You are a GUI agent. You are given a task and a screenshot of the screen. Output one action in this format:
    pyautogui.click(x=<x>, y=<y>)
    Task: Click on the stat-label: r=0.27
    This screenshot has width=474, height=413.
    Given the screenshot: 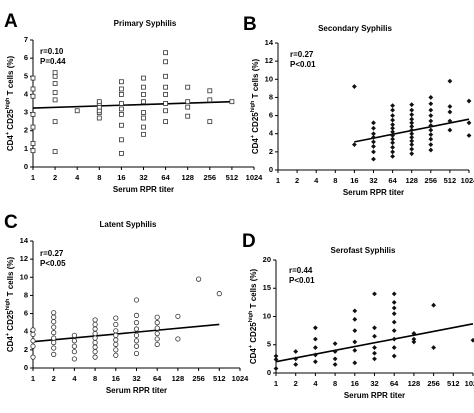 What is the action you would take?
    pyautogui.click(x=52, y=253)
    